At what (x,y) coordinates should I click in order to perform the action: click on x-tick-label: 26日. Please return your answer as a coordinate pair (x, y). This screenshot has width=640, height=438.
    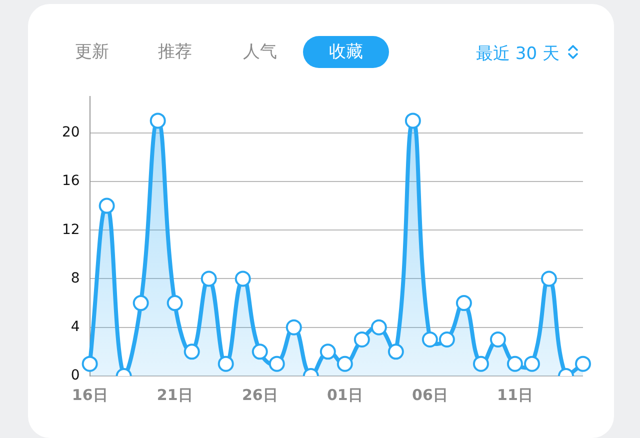
    Looking at the image, I should click on (260, 395).